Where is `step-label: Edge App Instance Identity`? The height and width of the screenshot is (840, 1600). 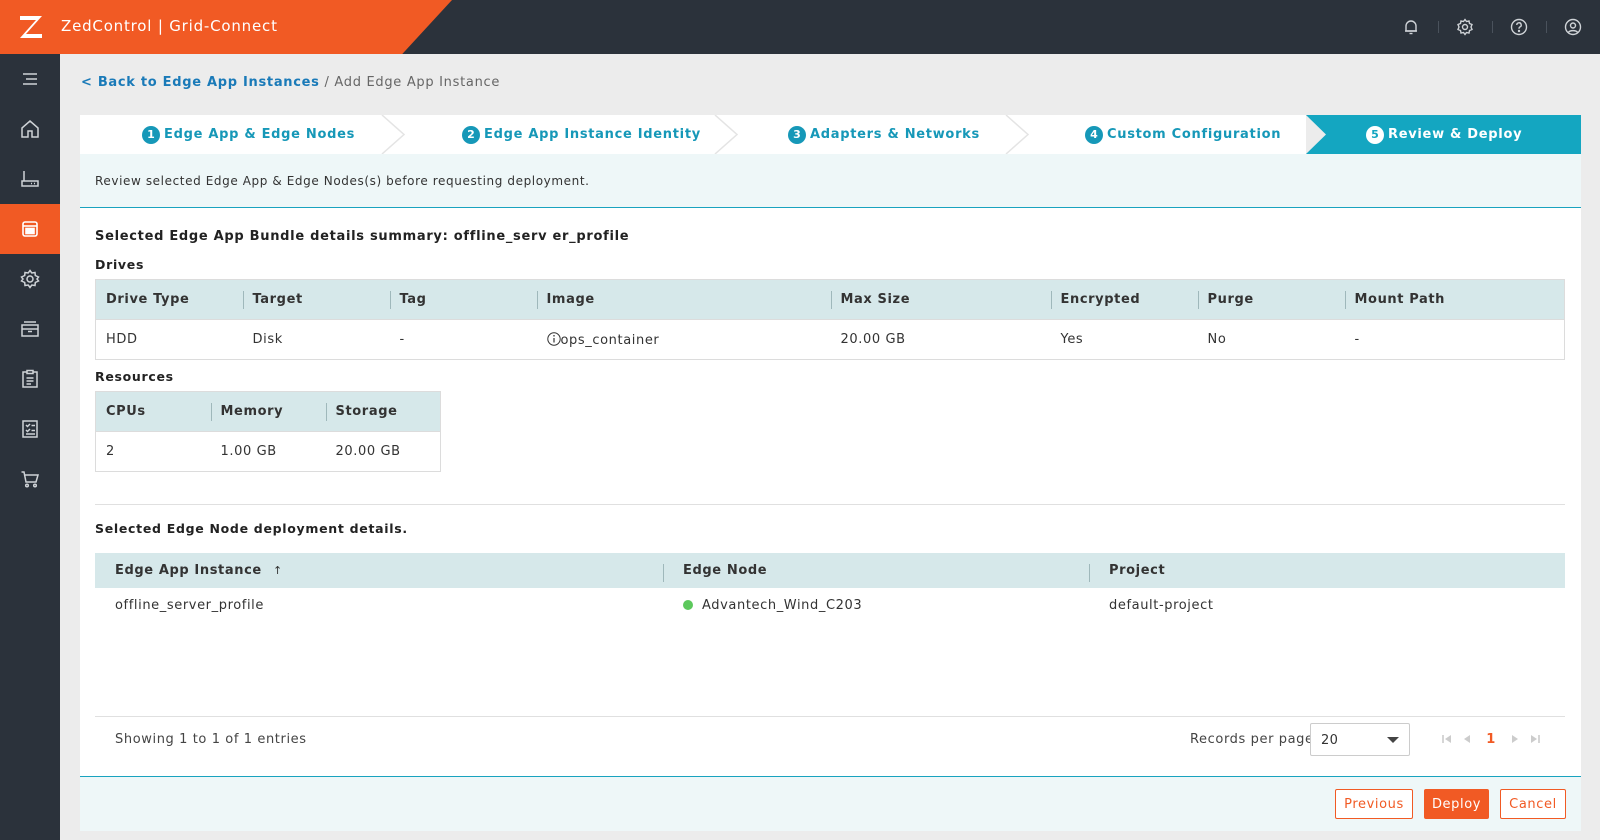 step-label: Edge App Instance Identity is located at coordinates (592, 134).